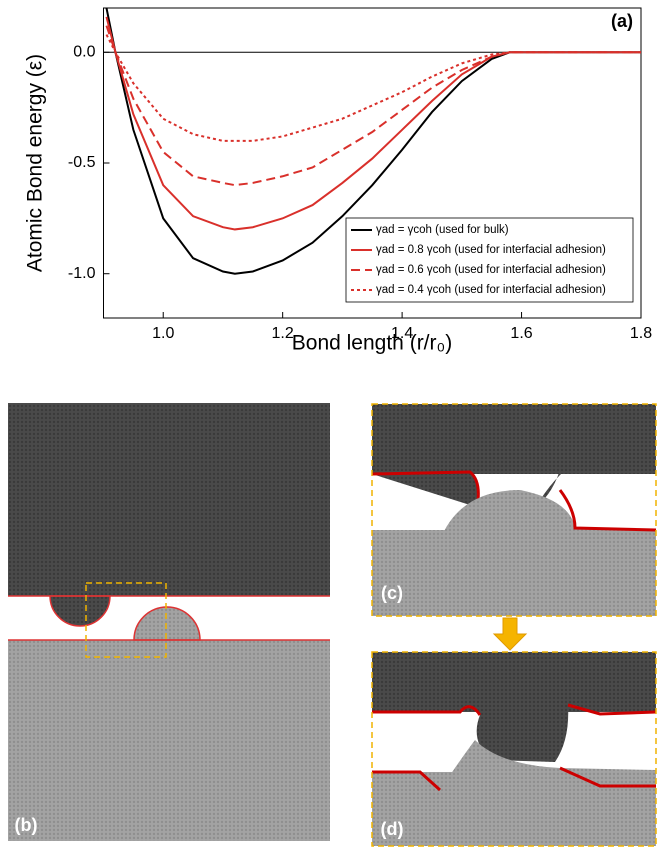 The height and width of the screenshot is (854, 667). What do you see at coordinates (510, 634) in the screenshot?
I see `arrow` at bounding box center [510, 634].